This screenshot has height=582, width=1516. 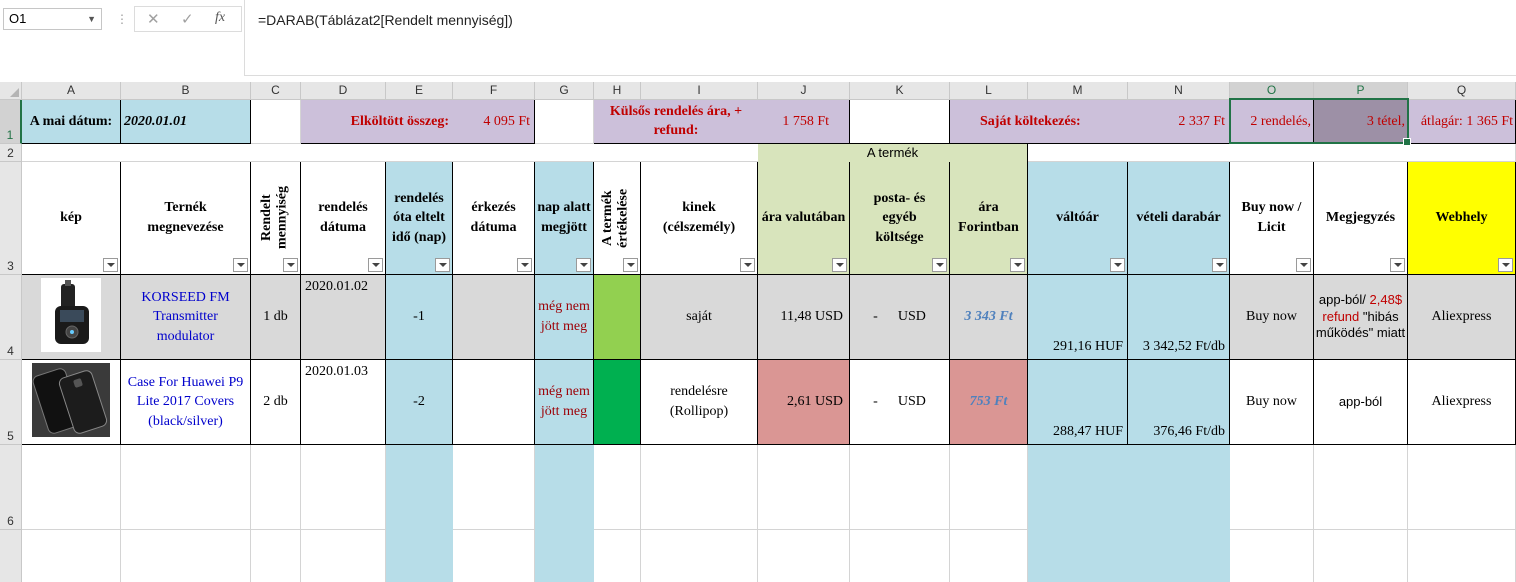 What do you see at coordinates (186, 317) in the screenshot?
I see `product-name-cell: KORSEED FM Transmitter modulator` at bounding box center [186, 317].